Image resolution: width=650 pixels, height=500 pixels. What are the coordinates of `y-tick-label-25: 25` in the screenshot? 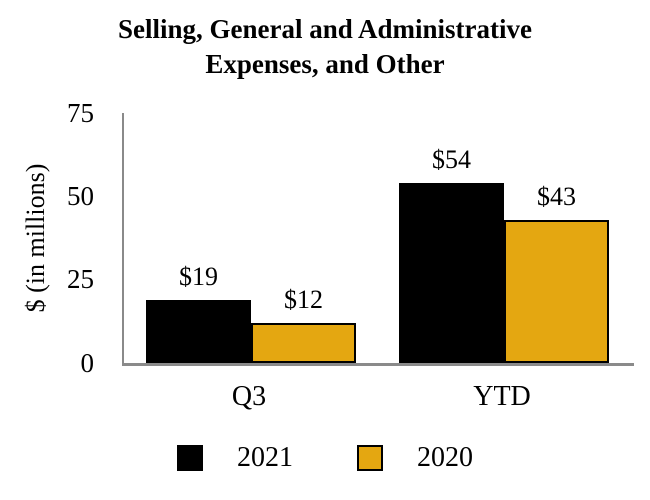 It's located at (80, 279).